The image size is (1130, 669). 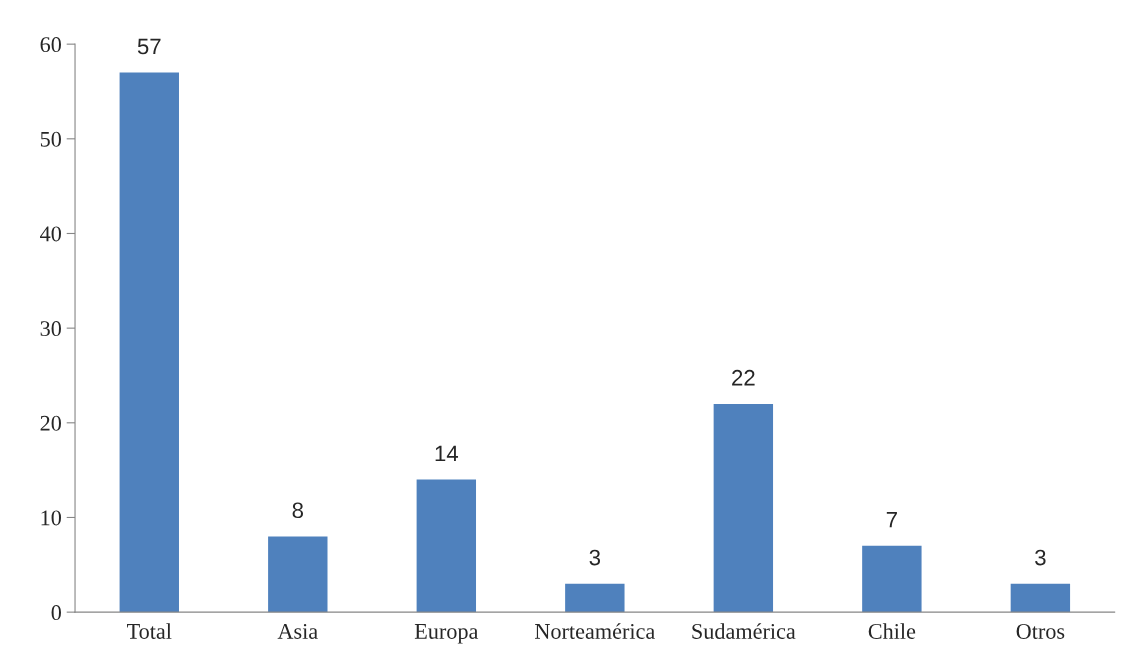 I want to click on x-tick-label: Chile, so click(x=892, y=631).